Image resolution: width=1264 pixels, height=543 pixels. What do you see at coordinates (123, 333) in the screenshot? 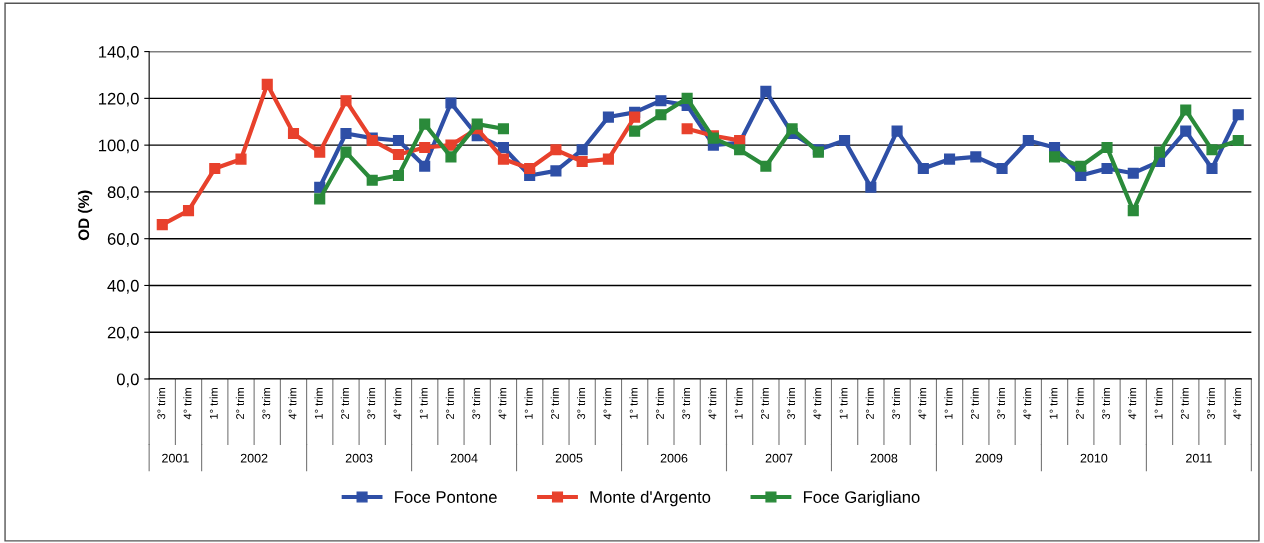
I see `y-tick-label: 20,0` at bounding box center [123, 333].